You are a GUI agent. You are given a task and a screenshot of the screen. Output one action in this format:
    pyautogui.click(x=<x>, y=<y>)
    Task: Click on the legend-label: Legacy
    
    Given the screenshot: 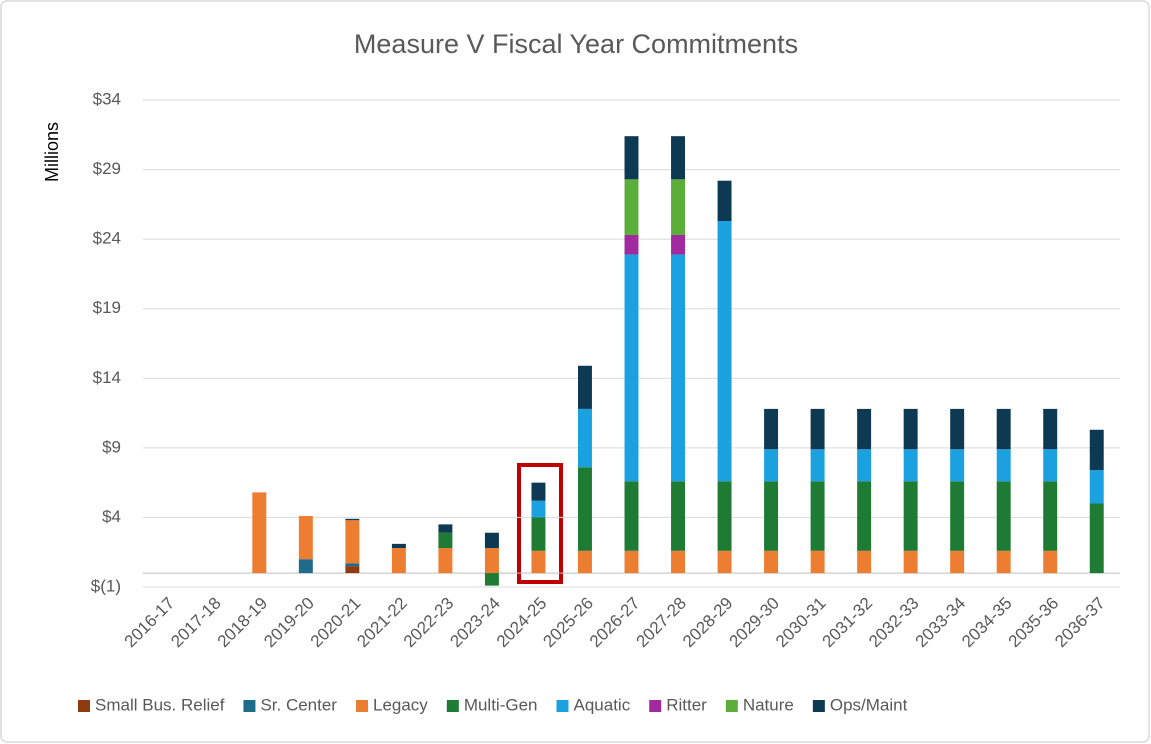 What is the action you would take?
    pyautogui.click(x=400, y=704)
    